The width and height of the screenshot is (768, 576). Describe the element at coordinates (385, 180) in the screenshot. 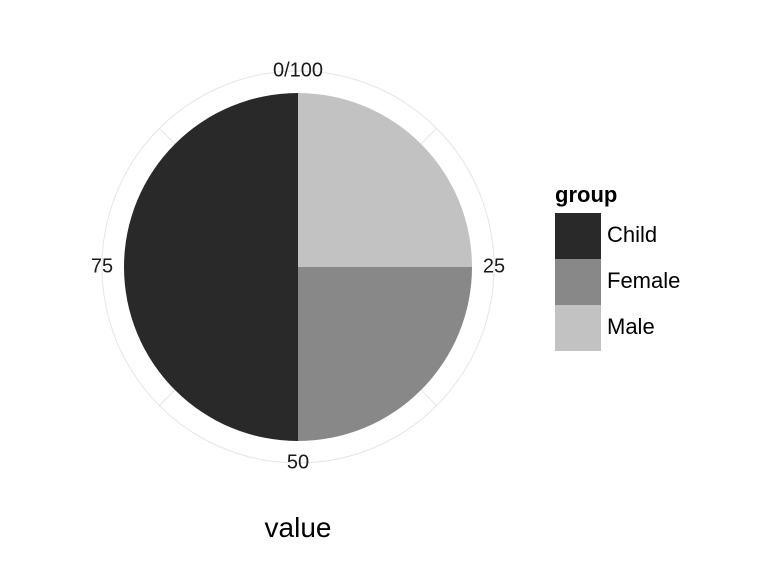

I see `pie-slice-male` at that location.